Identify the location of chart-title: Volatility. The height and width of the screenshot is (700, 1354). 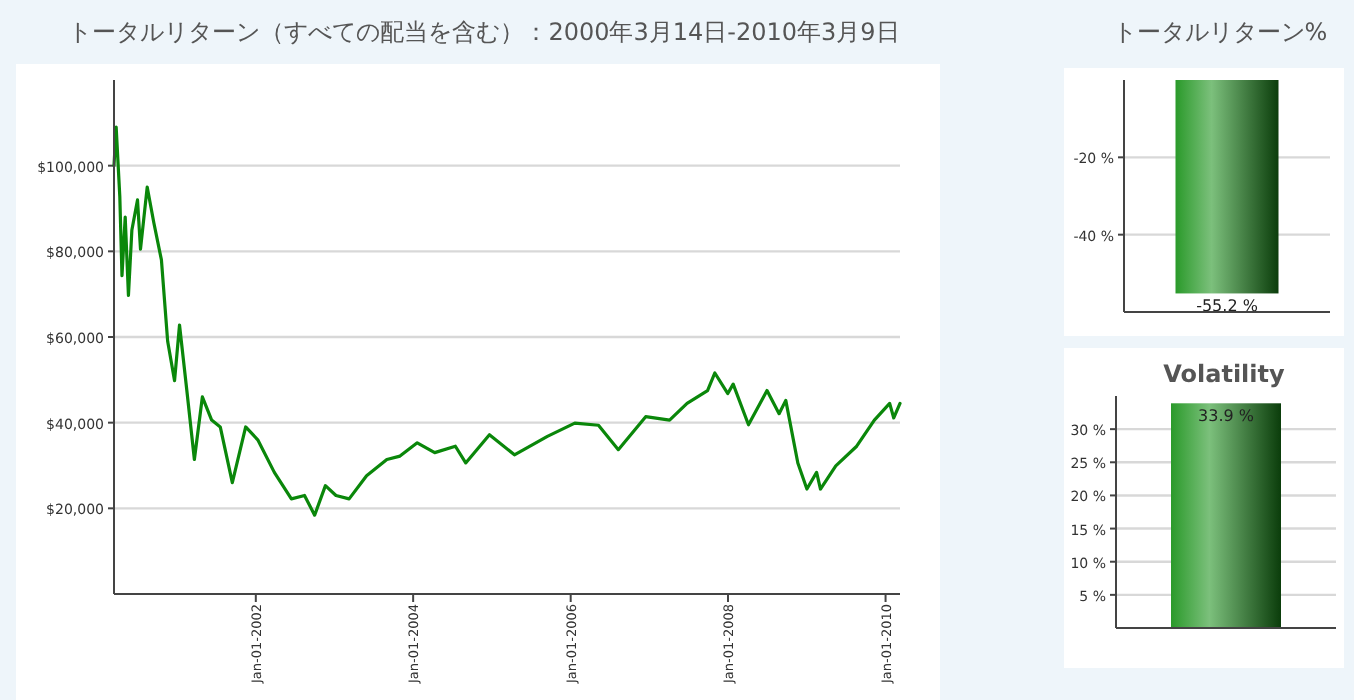
(1224, 374).